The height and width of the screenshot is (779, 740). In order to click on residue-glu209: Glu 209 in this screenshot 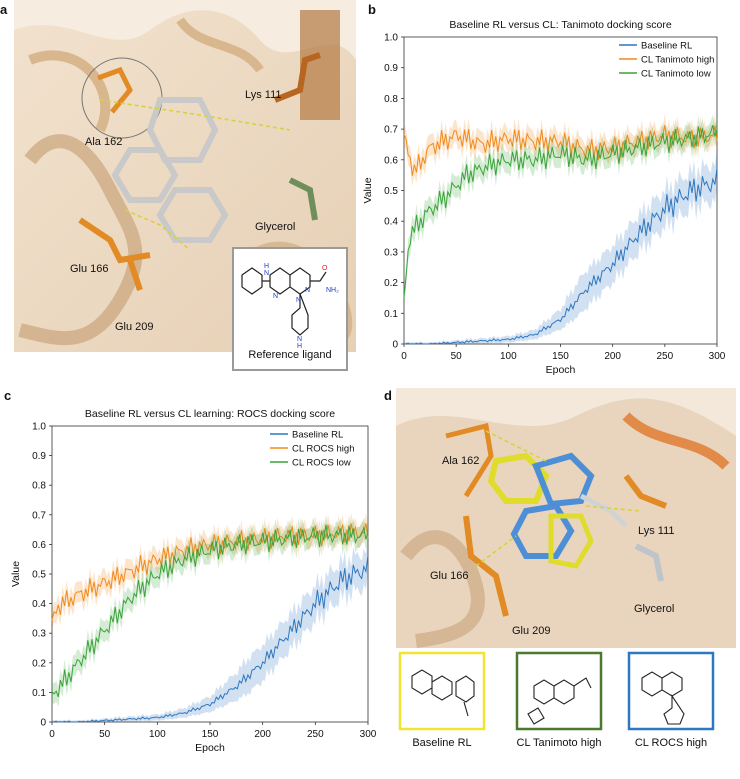, I will do `click(134, 327)`.